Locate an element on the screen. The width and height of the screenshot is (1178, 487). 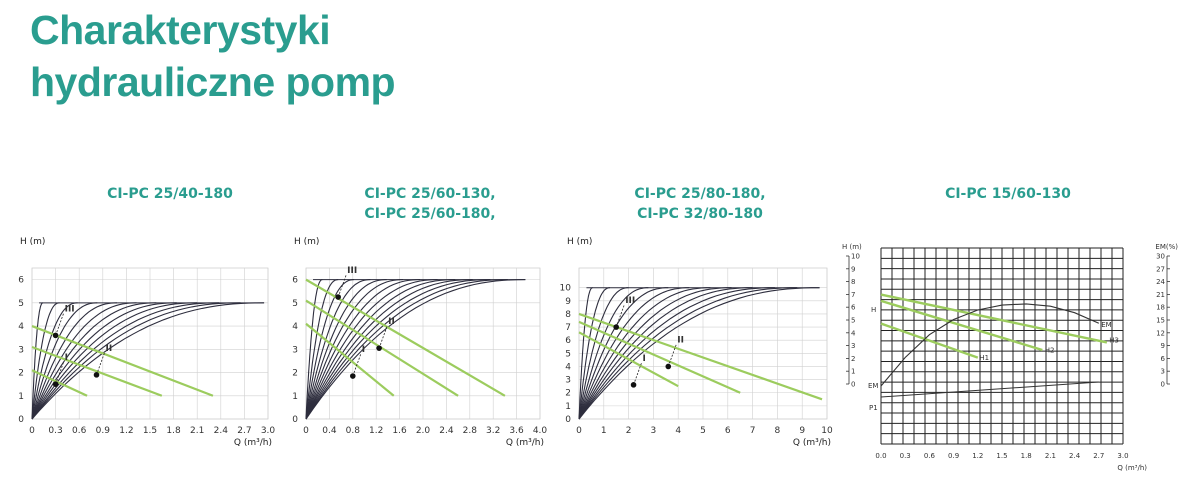
chart-2-title-line-1: CI-PC 25/60-130, is located at coordinates (430, 194).